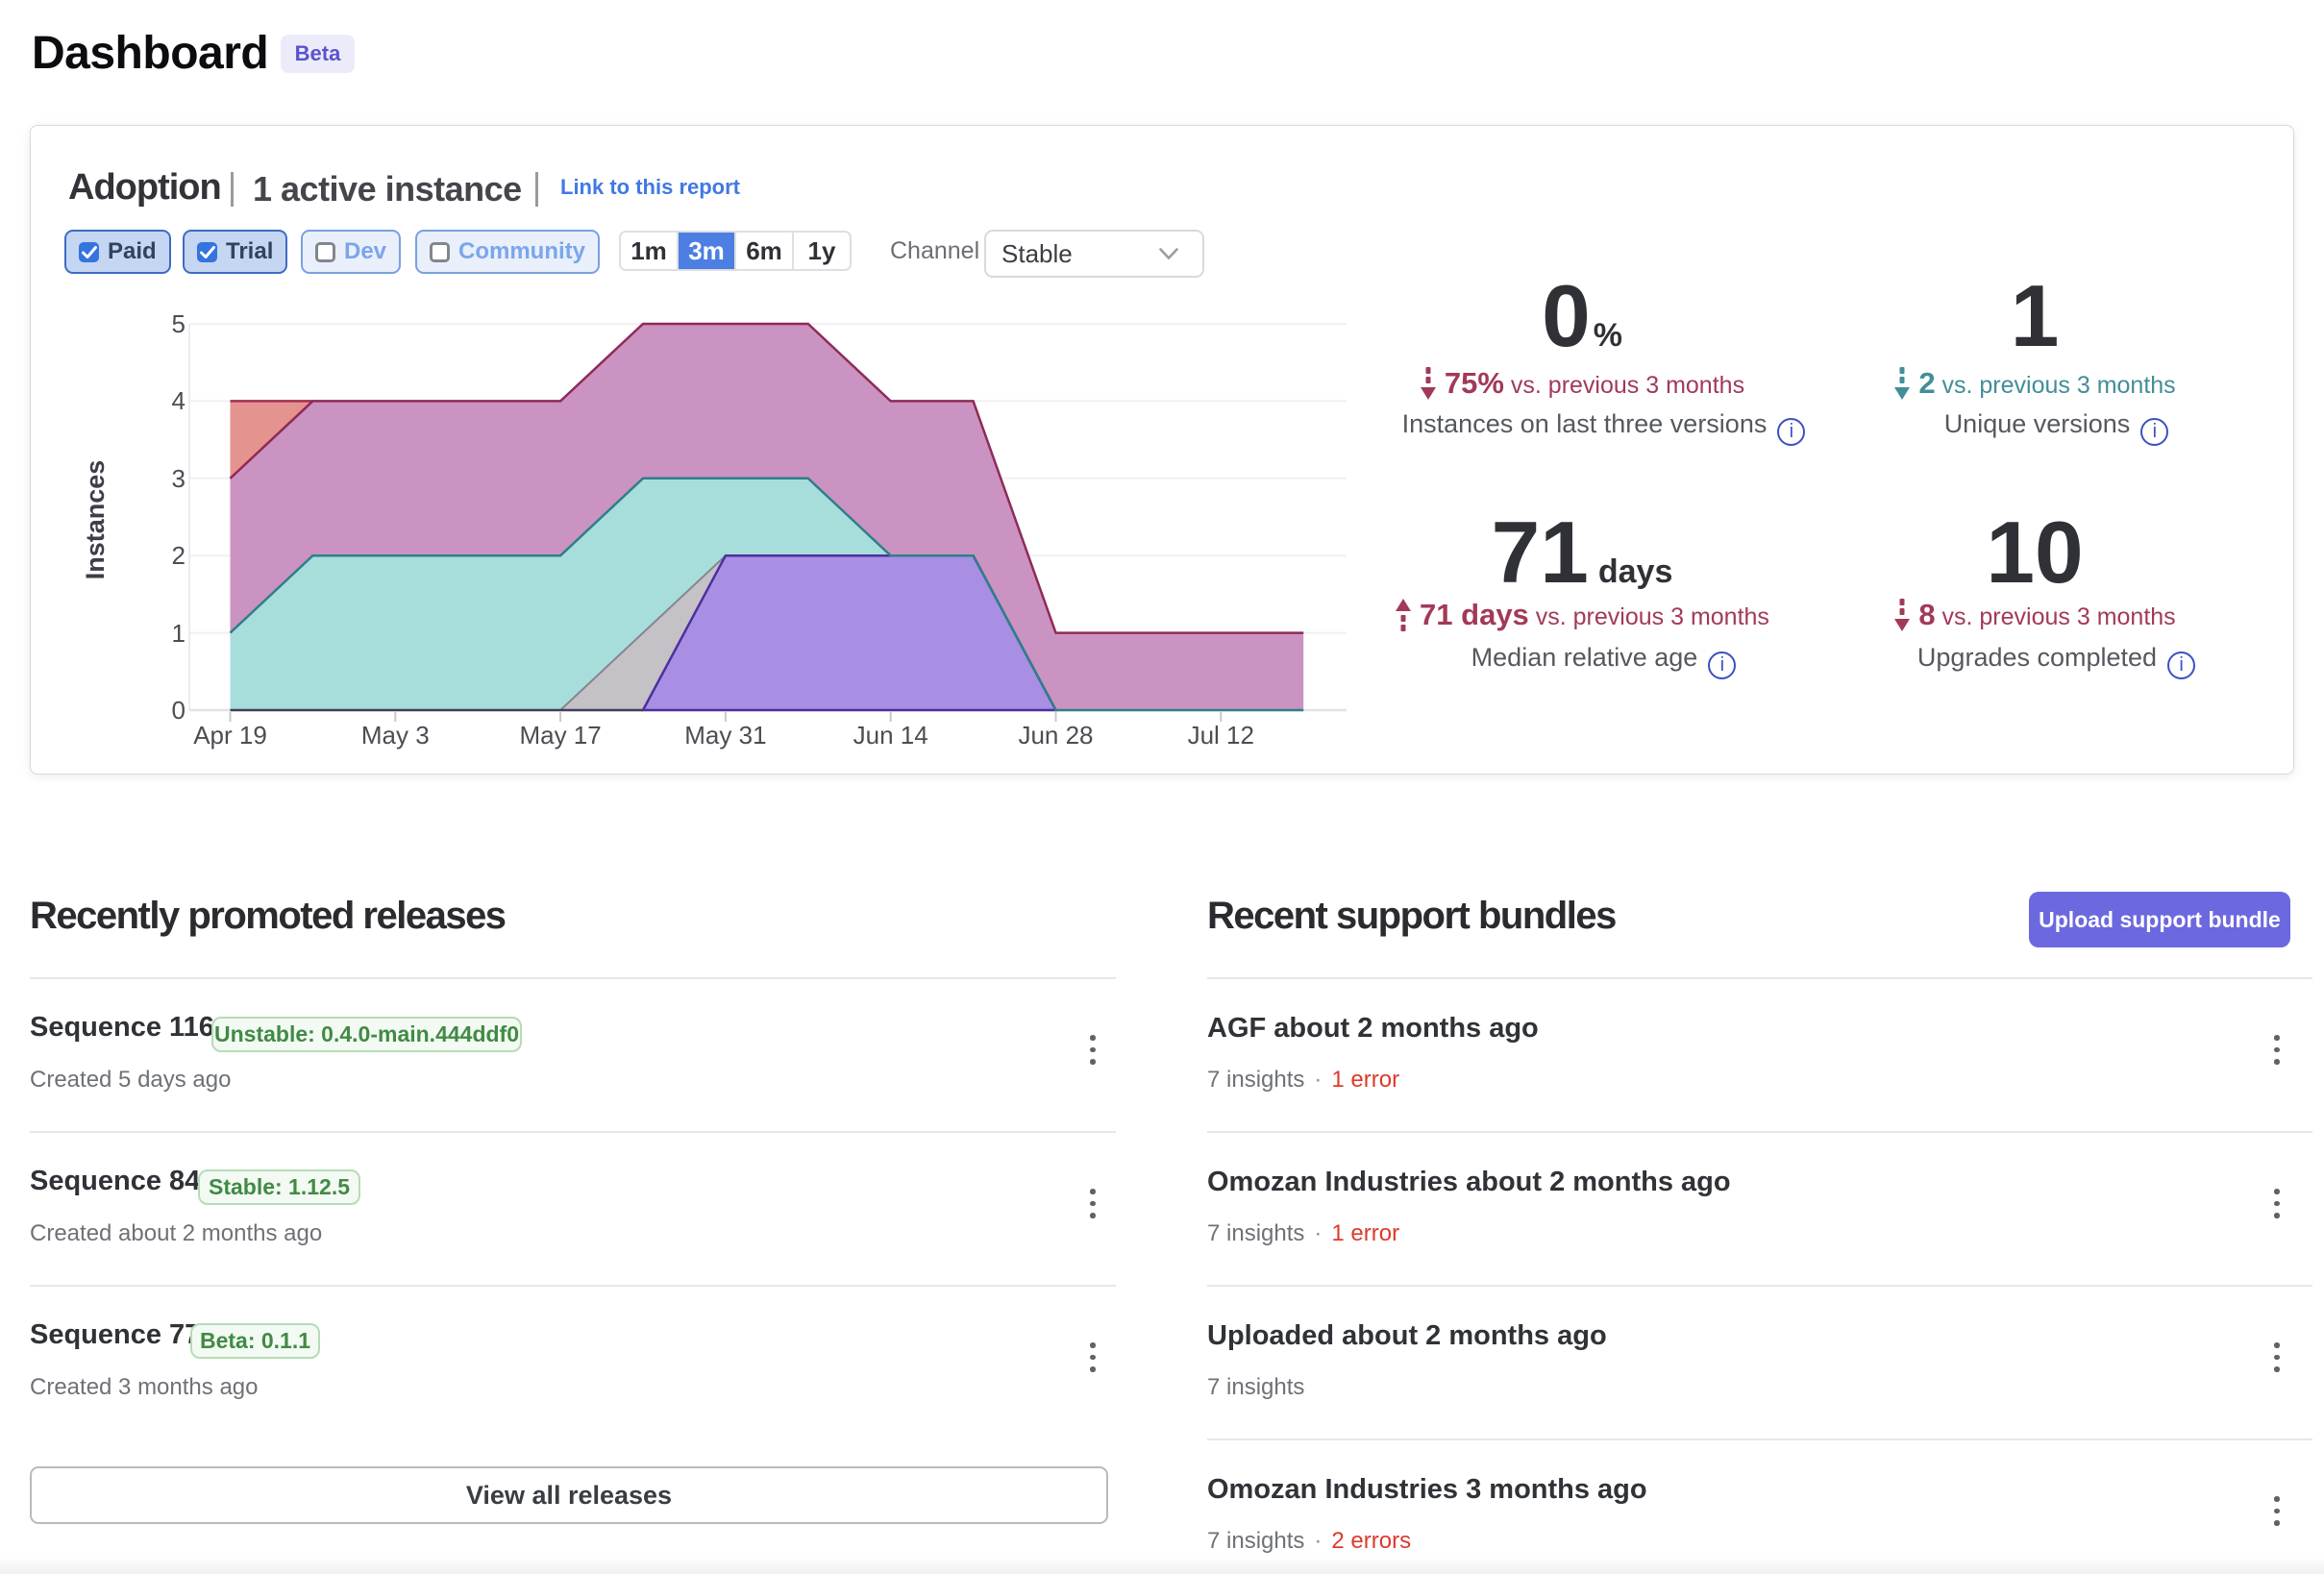 This screenshot has width=2324, height=1574. What do you see at coordinates (725, 735) in the screenshot?
I see `svg-text: May 31` at bounding box center [725, 735].